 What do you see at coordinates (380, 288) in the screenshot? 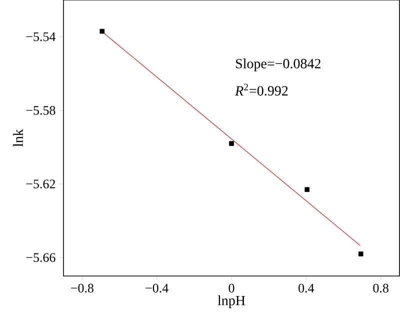
I see `x-tick-label: 0.8` at bounding box center [380, 288].